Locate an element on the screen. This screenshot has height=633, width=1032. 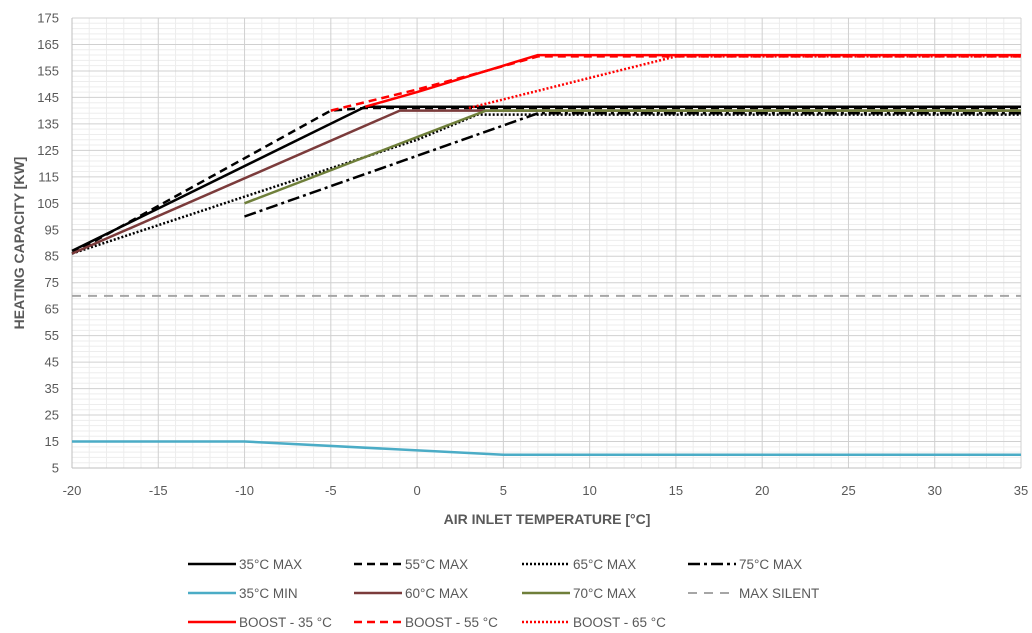
y-tick-label: 175 is located at coordinates (48, 18).